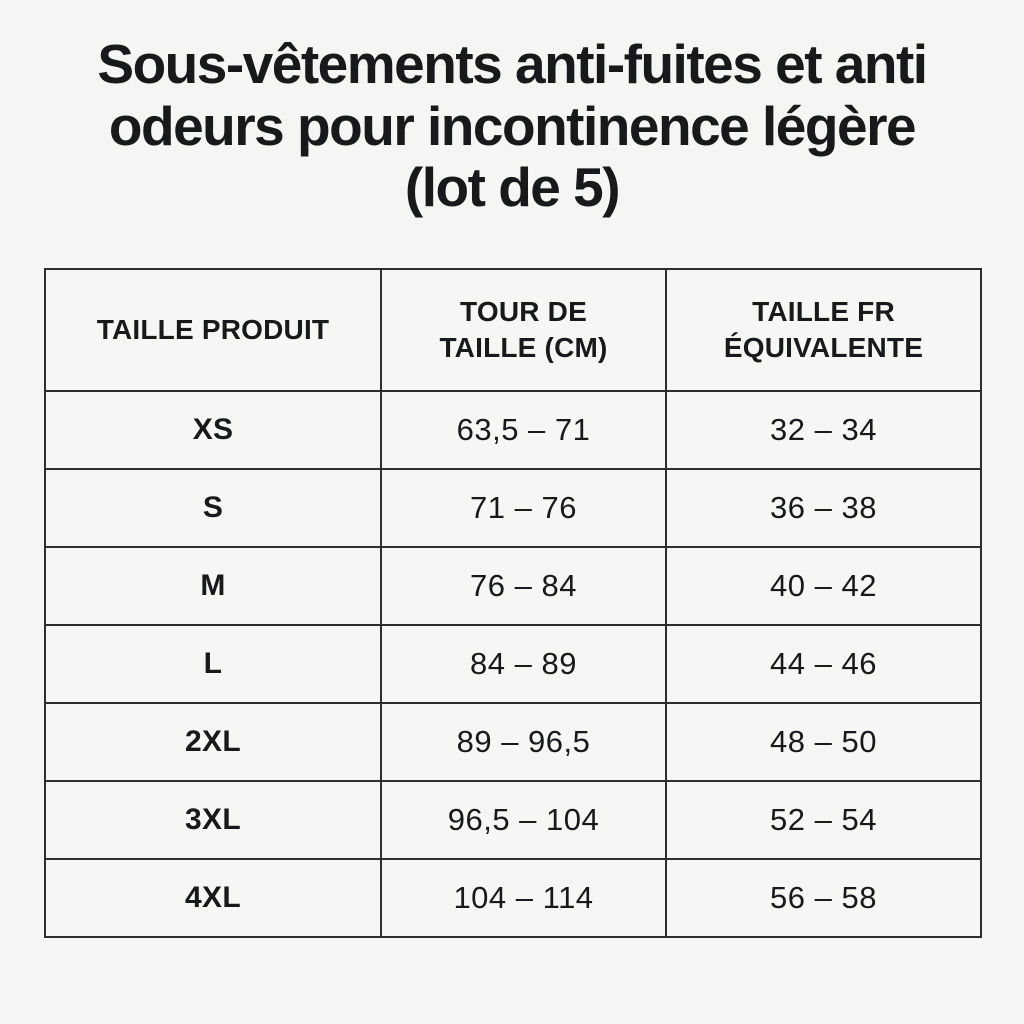  I want to click on waist-range-value: 76 – 84, so click(523, 586).